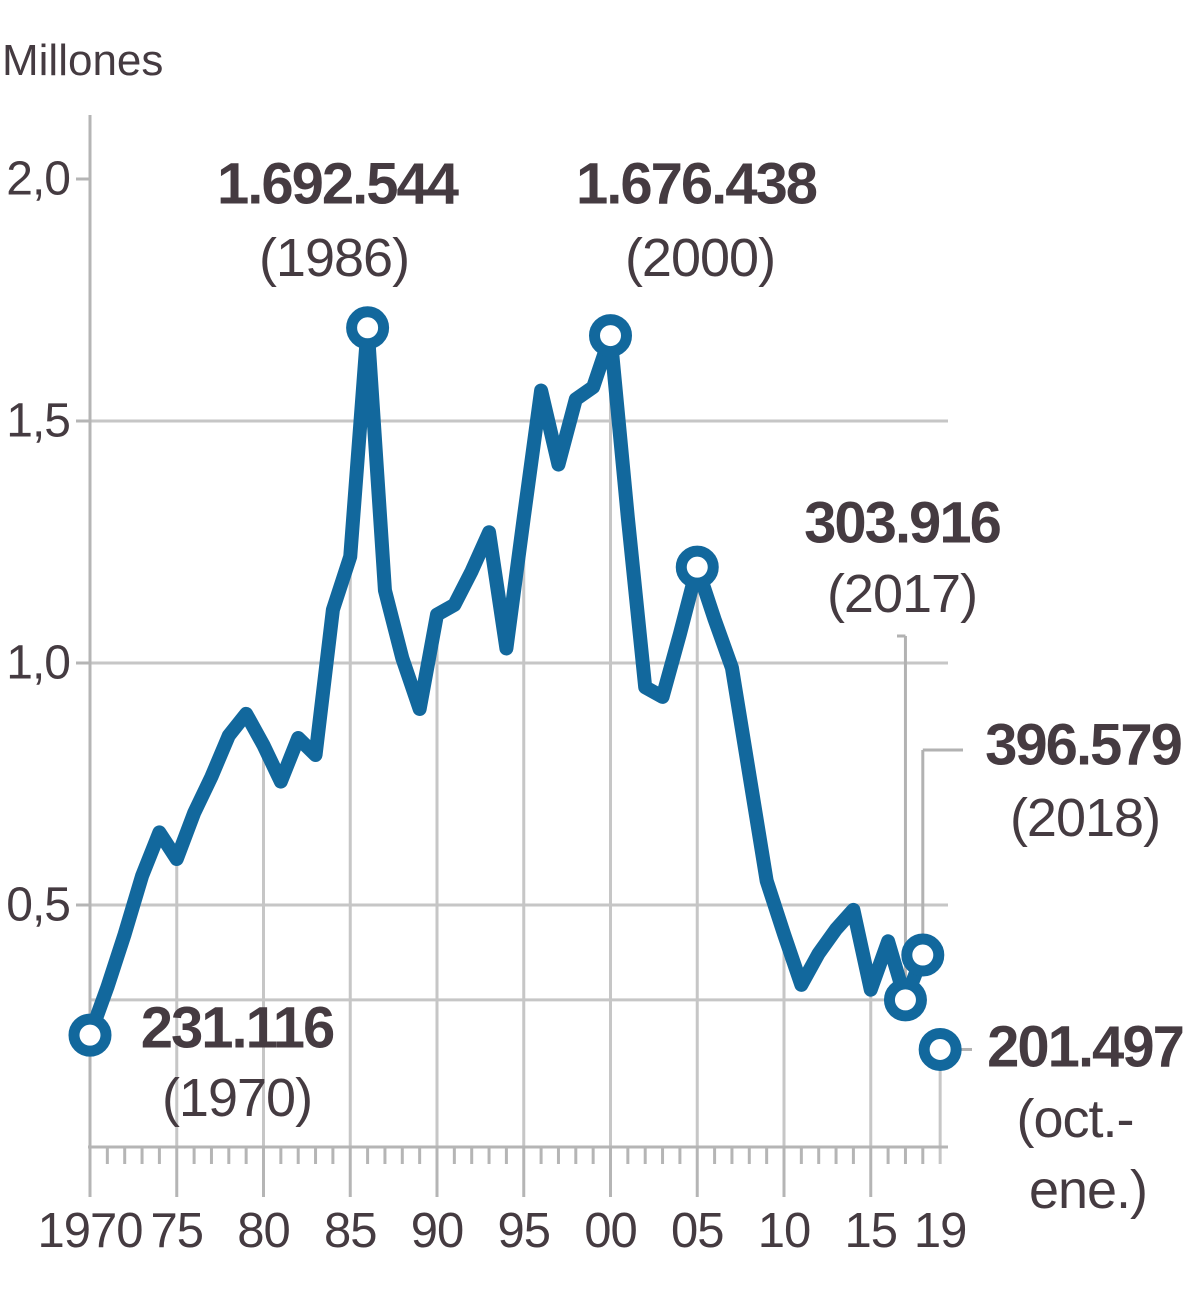  What do you see at coordinates (90, 1231) in the screenshot?
I see `x-axis-label: 1970` at bounding box center [90, 1231].